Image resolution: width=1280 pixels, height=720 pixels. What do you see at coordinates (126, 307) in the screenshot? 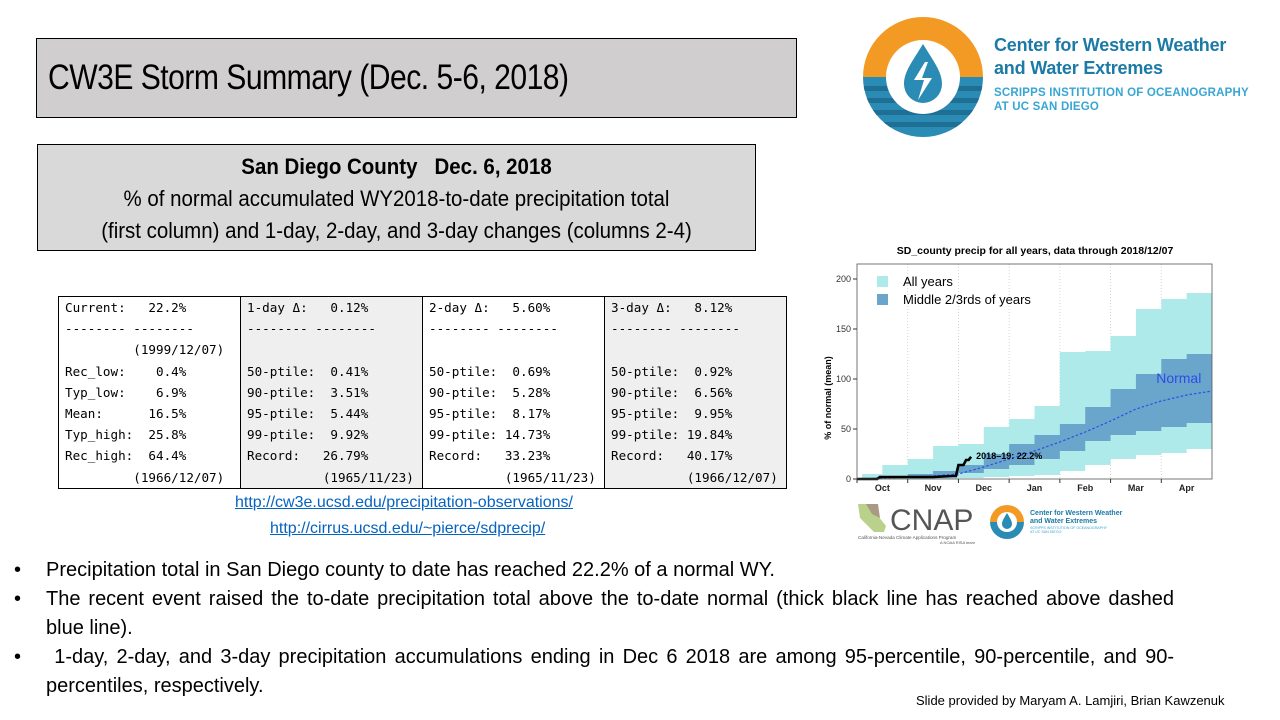
I see `table-line: Current: 22.2%` at bounding box center [126, 307].